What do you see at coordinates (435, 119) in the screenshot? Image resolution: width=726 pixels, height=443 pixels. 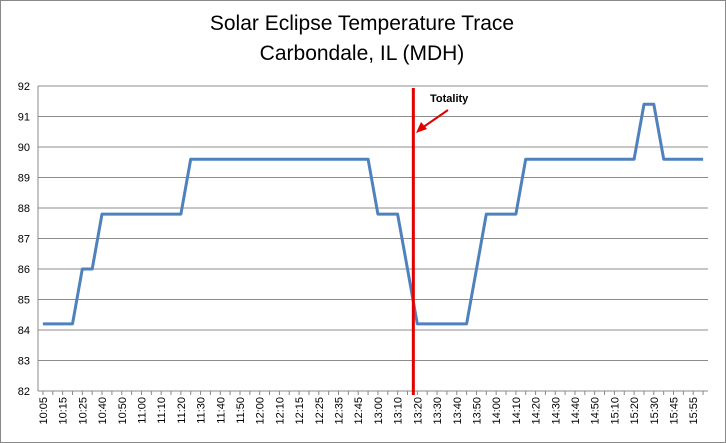 I see `annotation-arrow` at bounding box center [435, 119].